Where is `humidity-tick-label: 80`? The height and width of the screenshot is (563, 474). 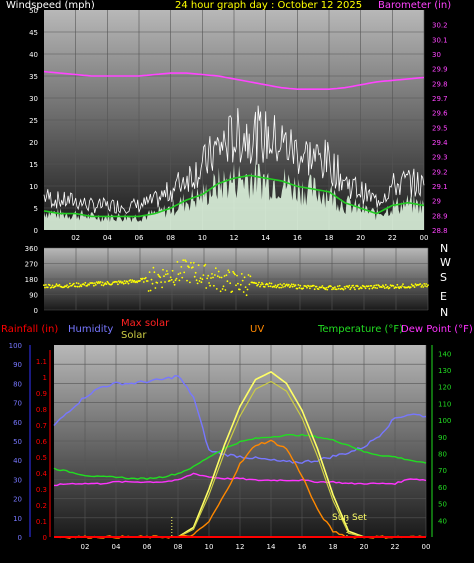 humidity-tick-label: 80 is located at coordinates (17, 384).